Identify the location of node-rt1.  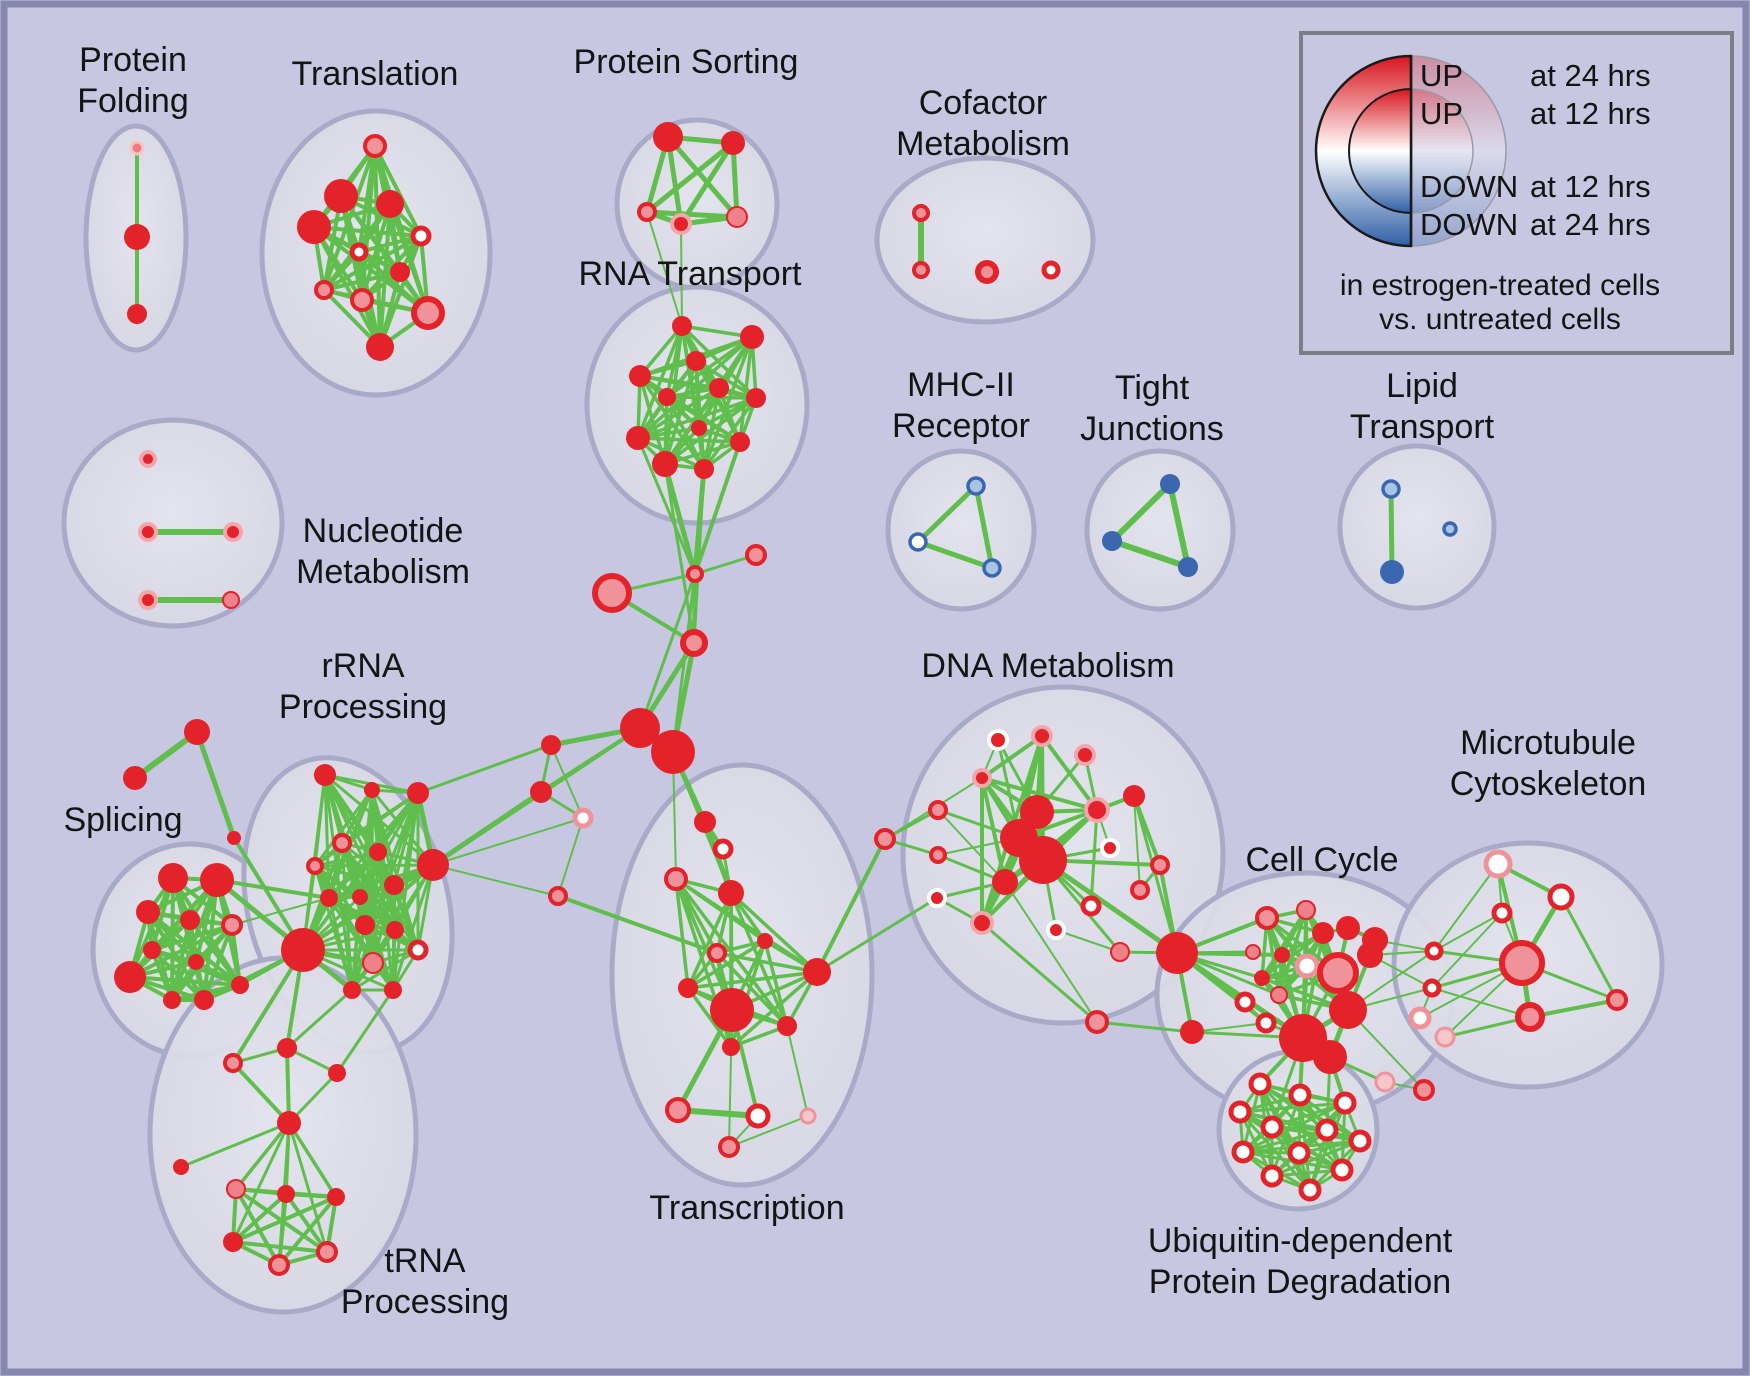
(682, 326).